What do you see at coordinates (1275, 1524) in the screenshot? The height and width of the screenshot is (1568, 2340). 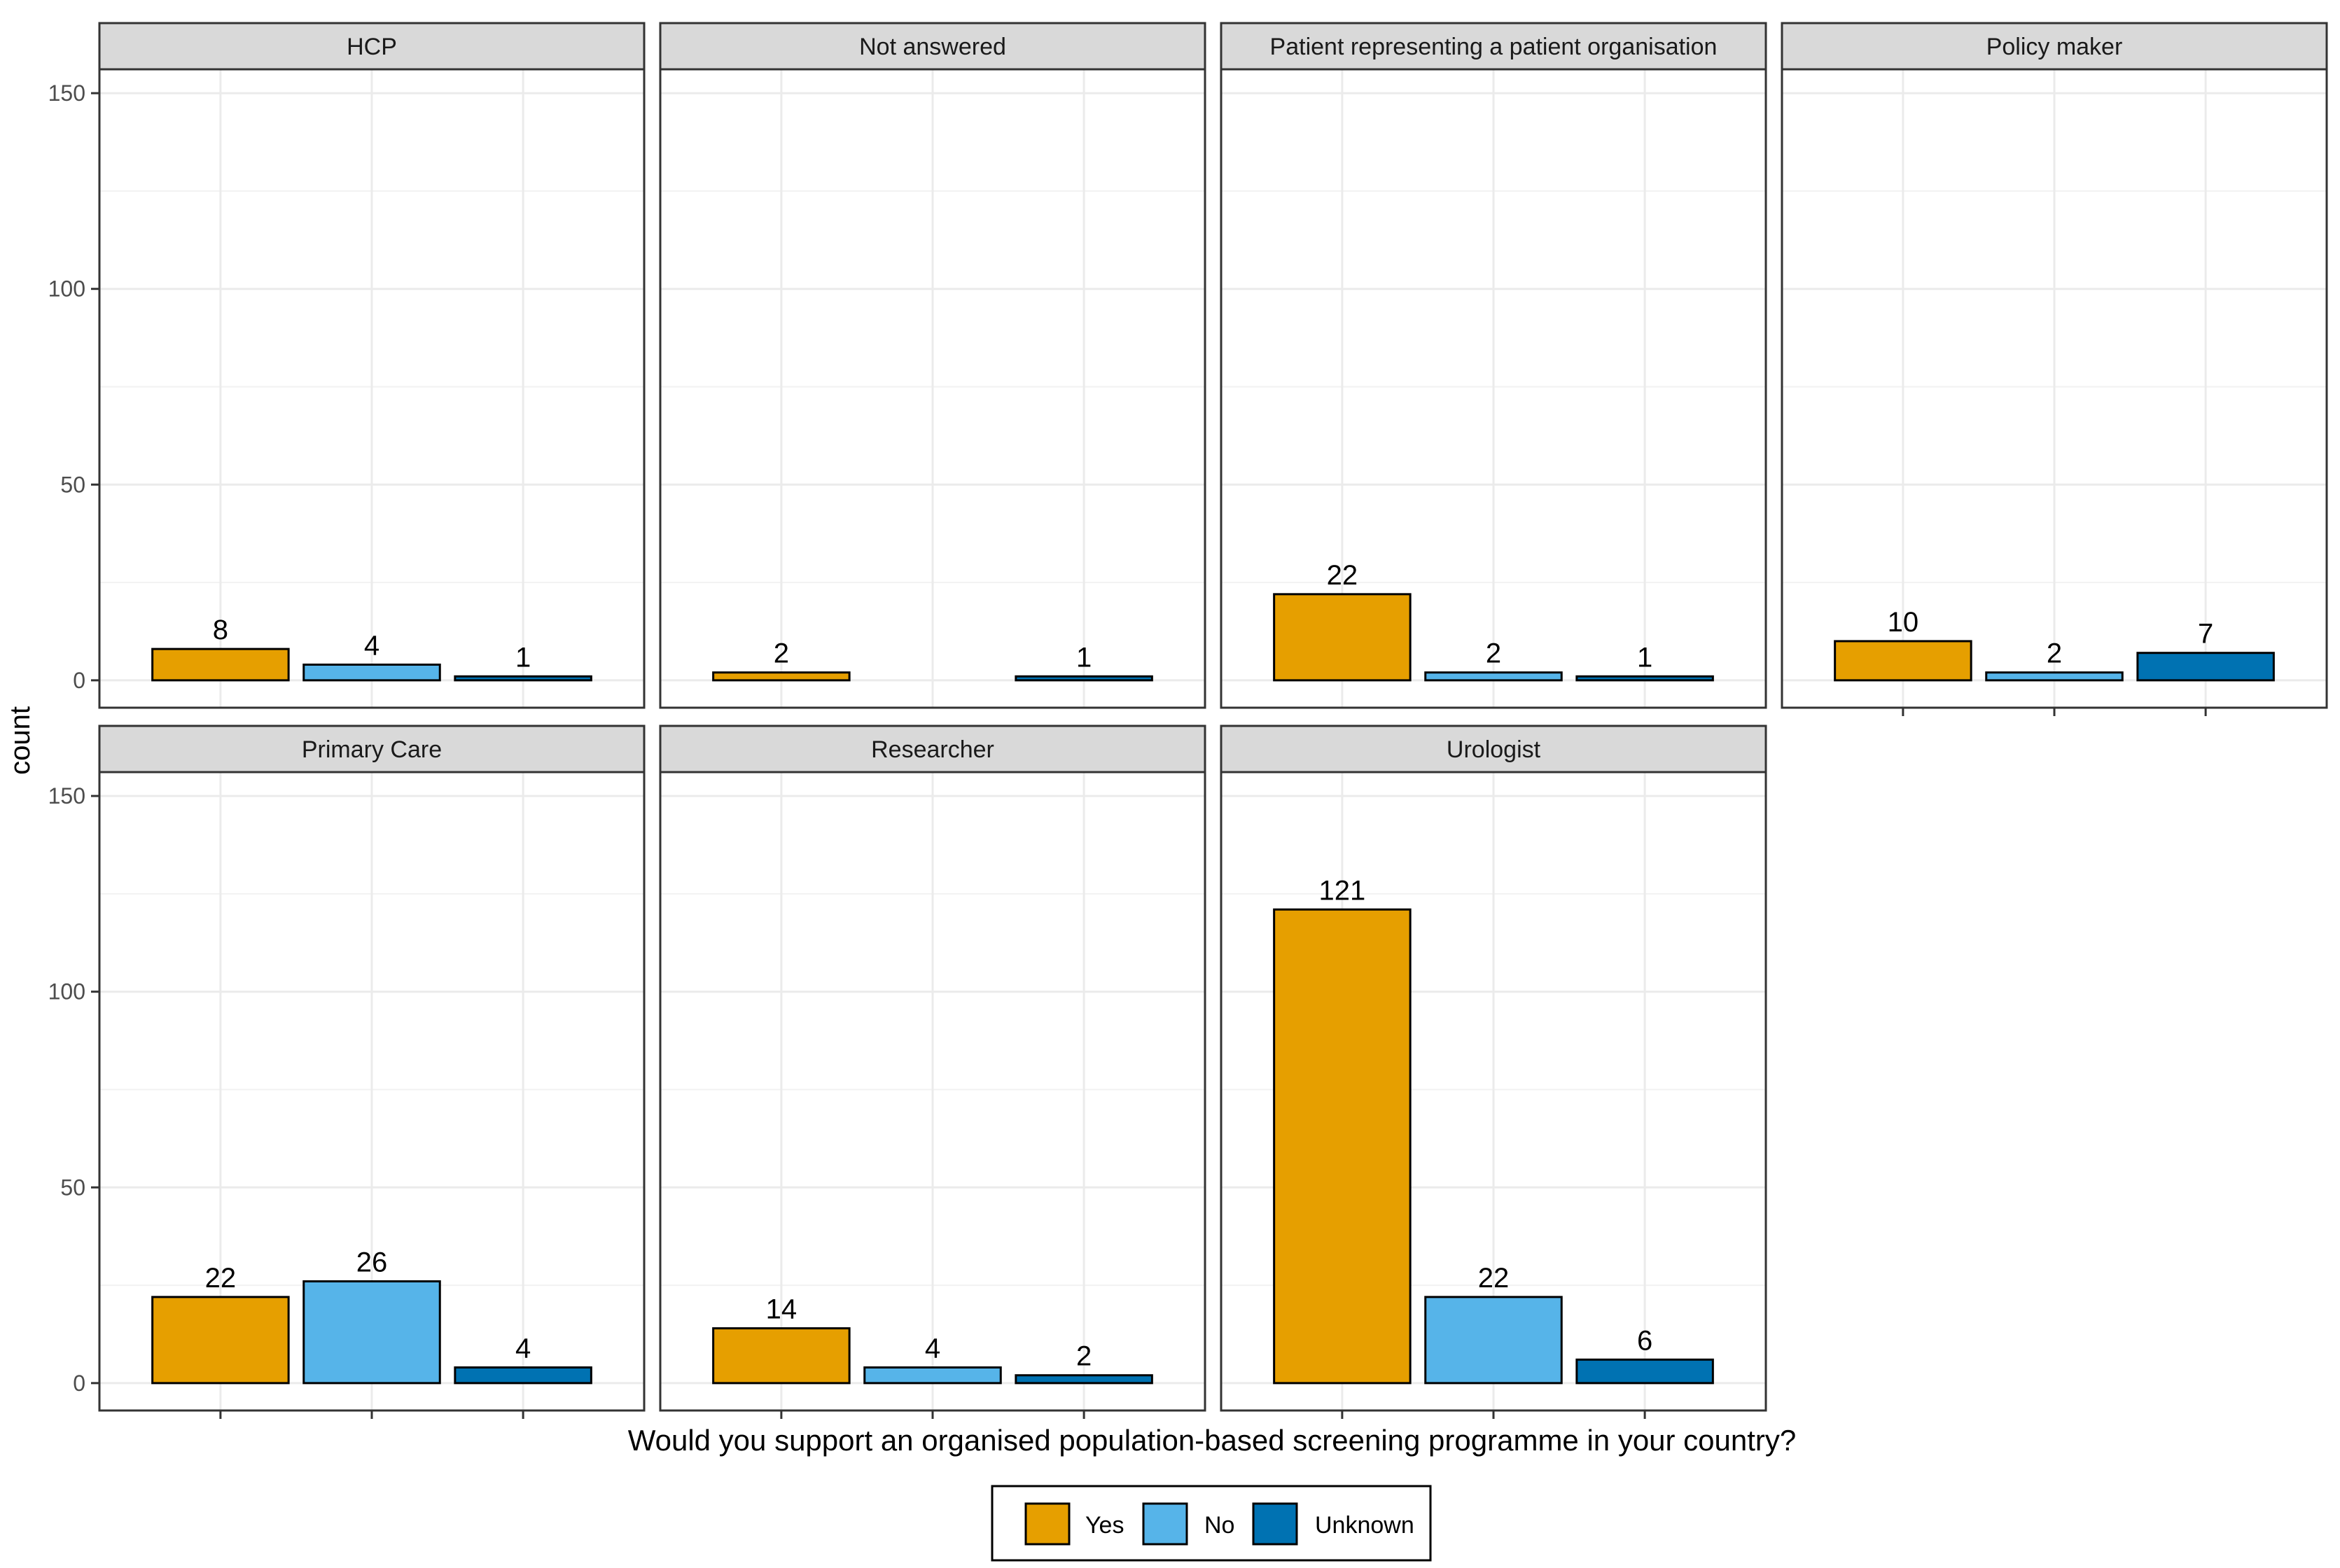 I see `legend-key-unknown` at bounding box center [1275, 1524].